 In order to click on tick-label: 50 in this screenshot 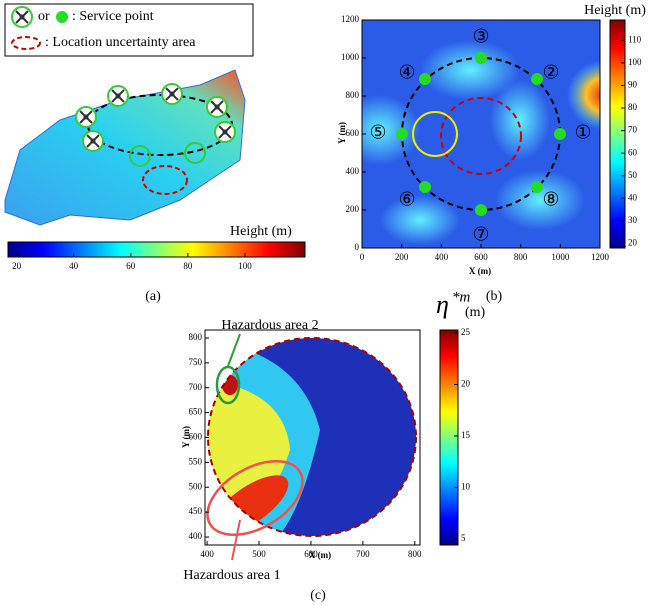, I will do `click(633, 175)`.